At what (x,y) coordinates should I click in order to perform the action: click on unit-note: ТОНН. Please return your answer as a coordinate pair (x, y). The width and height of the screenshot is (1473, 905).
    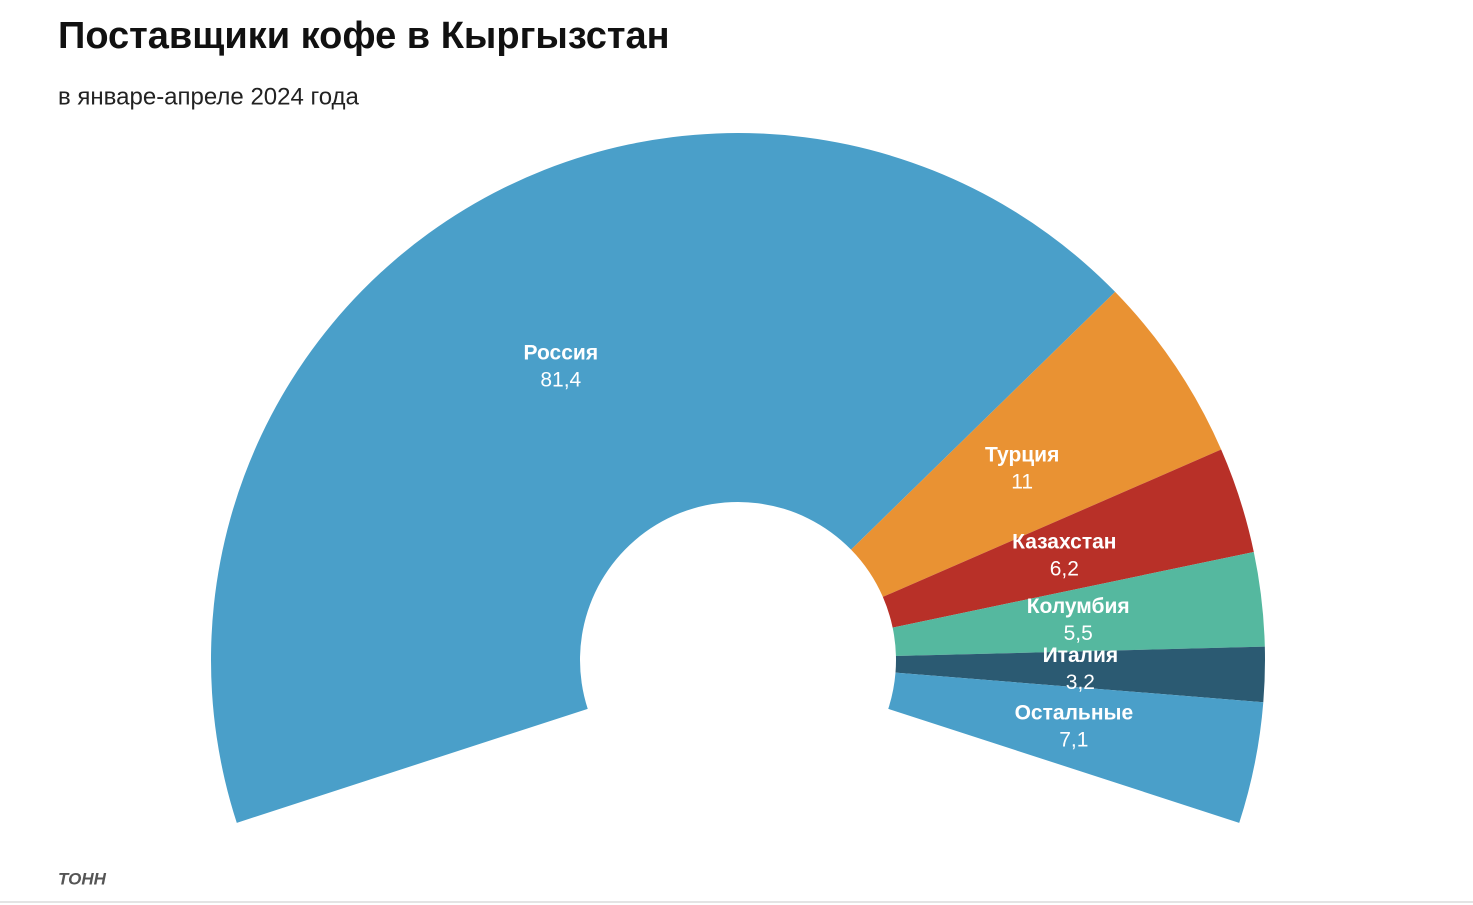
    Looking at the image, I should click on (82, 878).